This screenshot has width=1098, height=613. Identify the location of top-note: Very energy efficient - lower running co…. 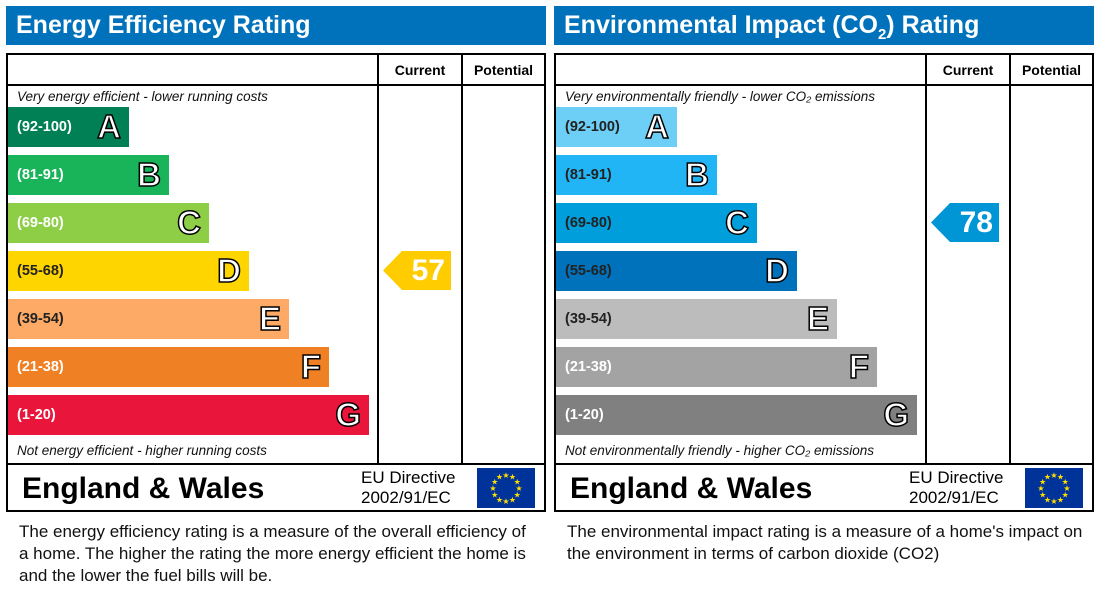
(142, 96).